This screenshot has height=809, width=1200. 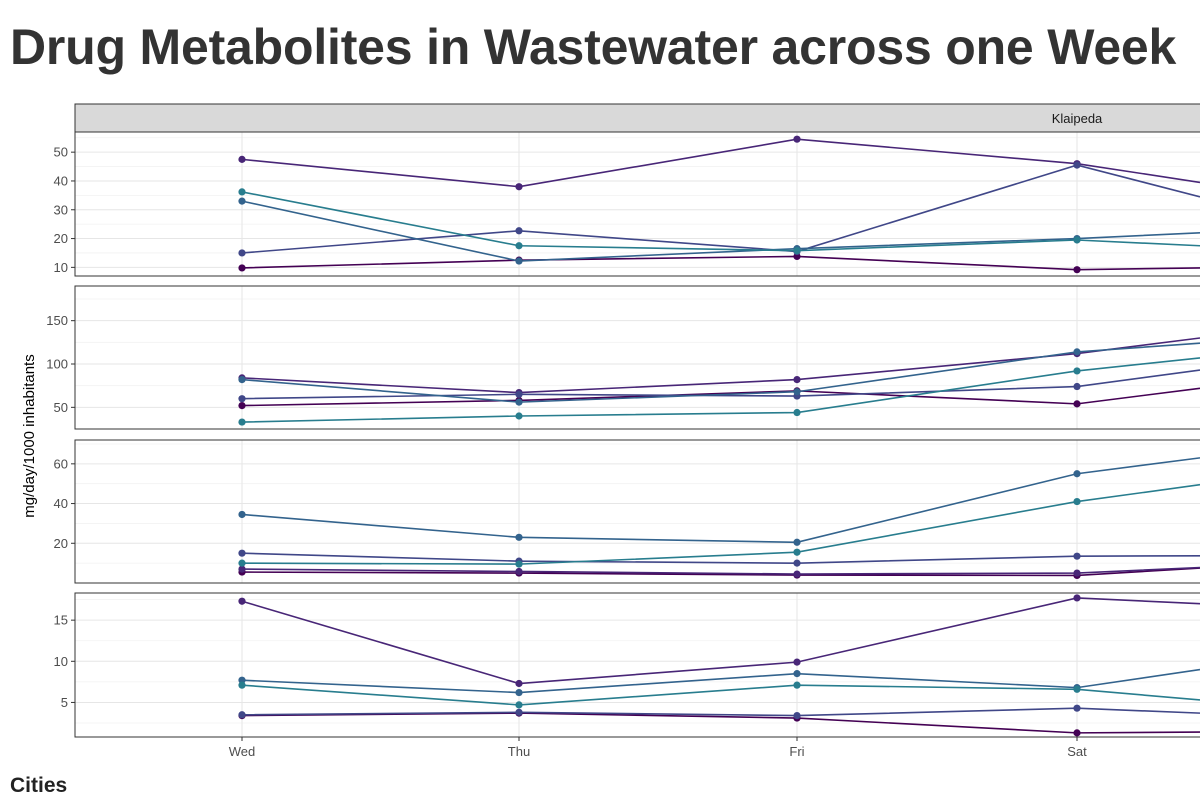 What do you see at coordinates (1077, 118) in the screenshot?
I see `facet-strip-label: Klaipeda` at bounding box center [1077, 118].